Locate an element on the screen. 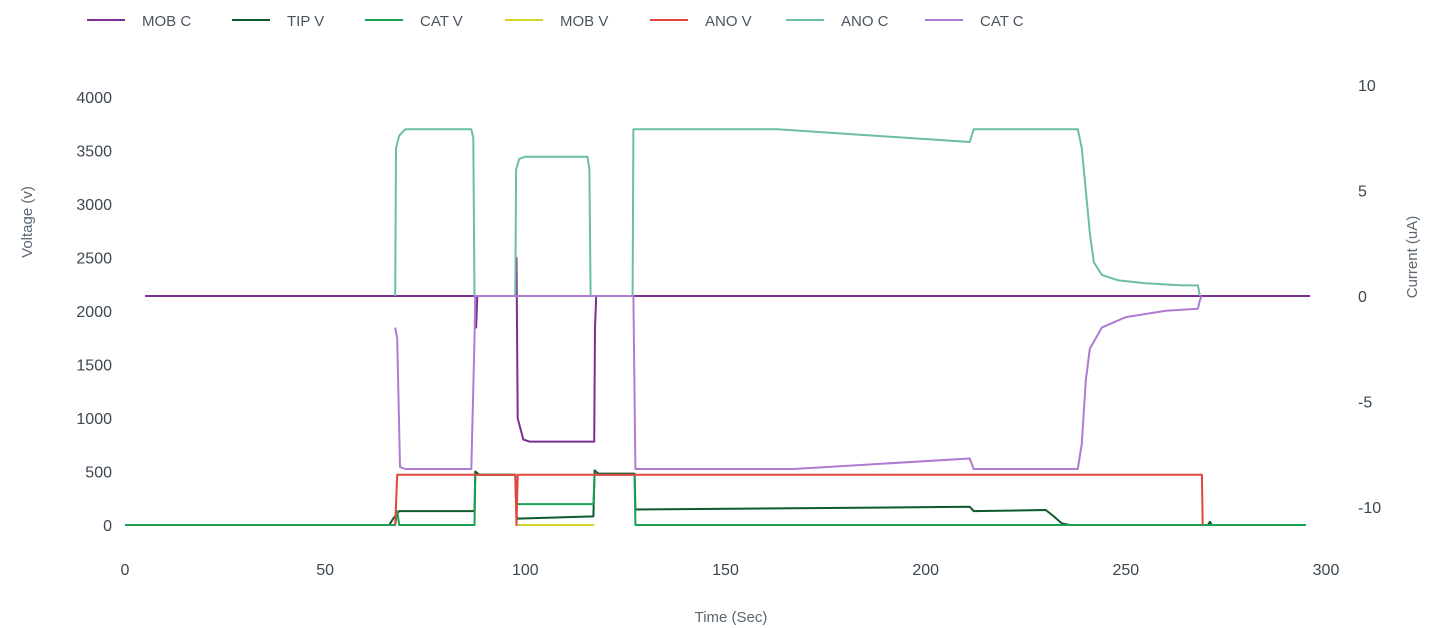  x-tick-label: 150 is located at coordinates (725, 570).